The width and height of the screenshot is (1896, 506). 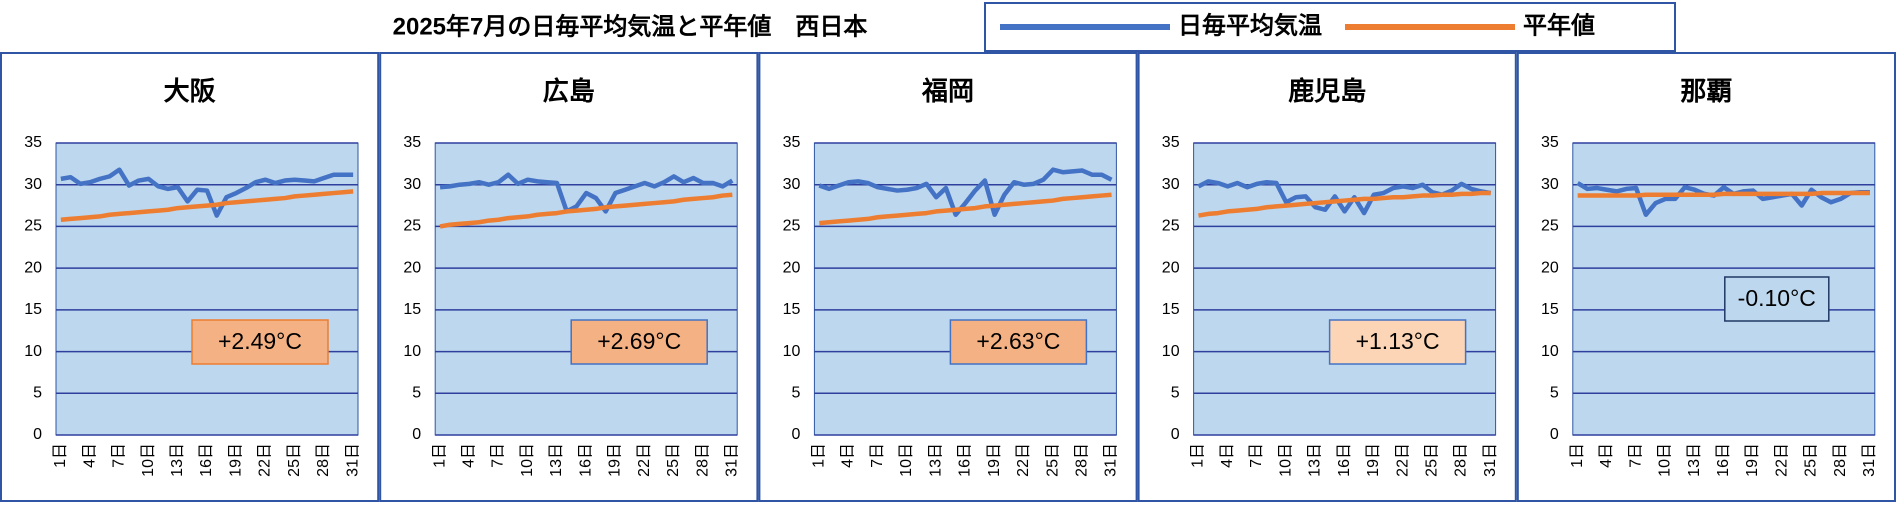 What do you see at coordinates (1250, 25) in the screenshot?
I see `legend-label: 日毎平均気温` at bounding box center [1250, 25].